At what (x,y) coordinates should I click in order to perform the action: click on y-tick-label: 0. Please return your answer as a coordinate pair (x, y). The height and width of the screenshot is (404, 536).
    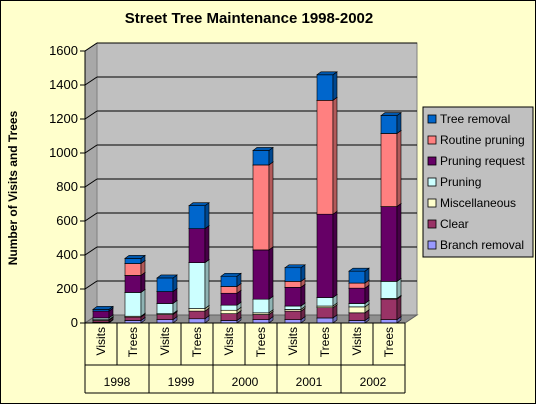
    Looking at the image, I should click on (74, 322).